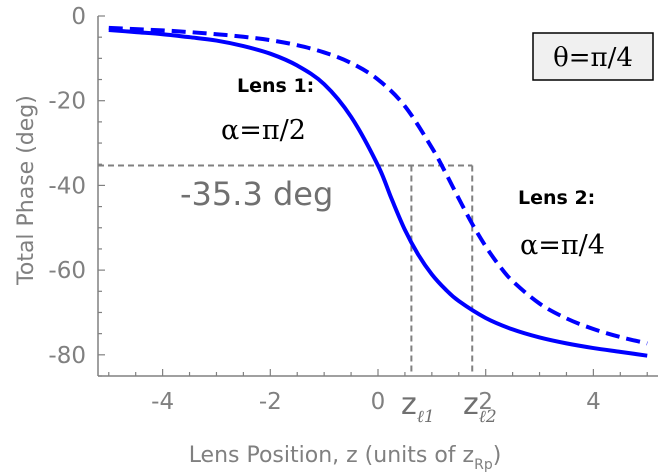 This screenshot has width=664, height=474. What do you see at coordinates (67, 271) in the screenshot?
I see `y-tick-label: -60` at bounding box center [67, 271].